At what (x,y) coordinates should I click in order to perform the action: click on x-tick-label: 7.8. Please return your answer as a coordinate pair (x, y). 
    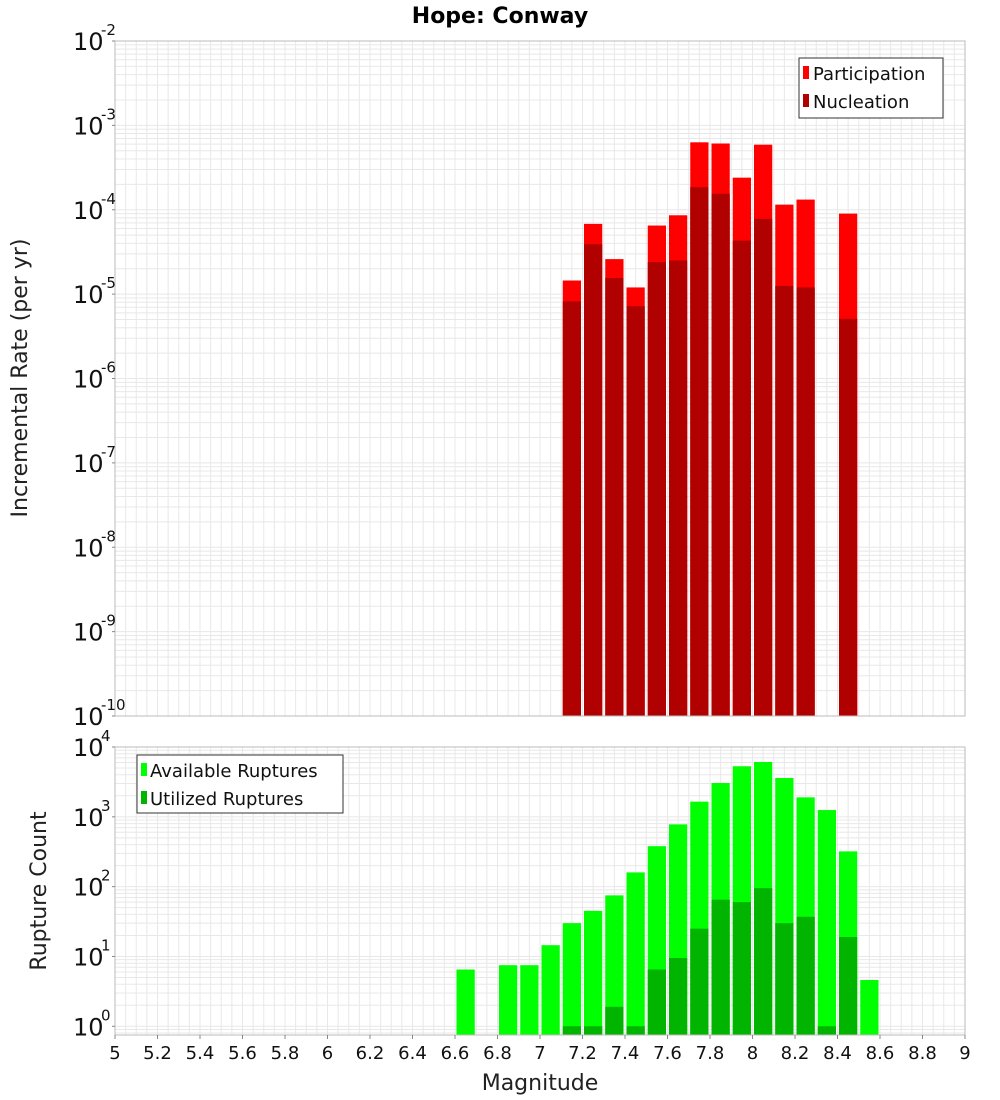
    Looking at the image, I should click on (710, 1053).